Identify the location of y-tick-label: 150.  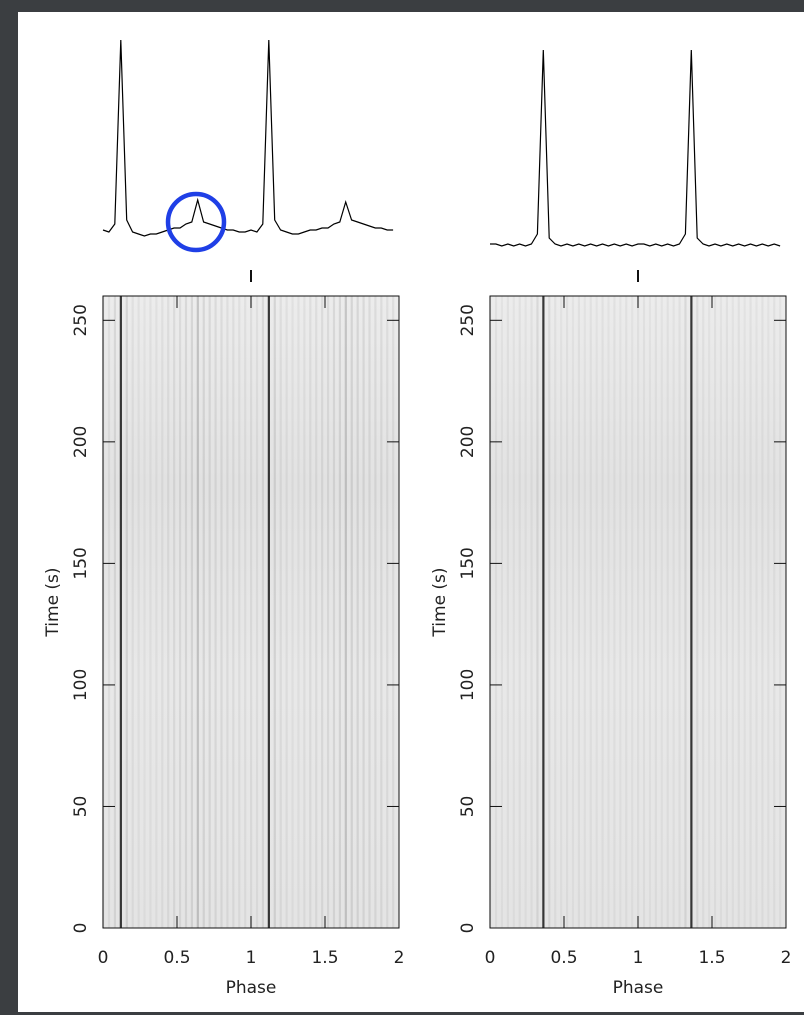
(81, 563).